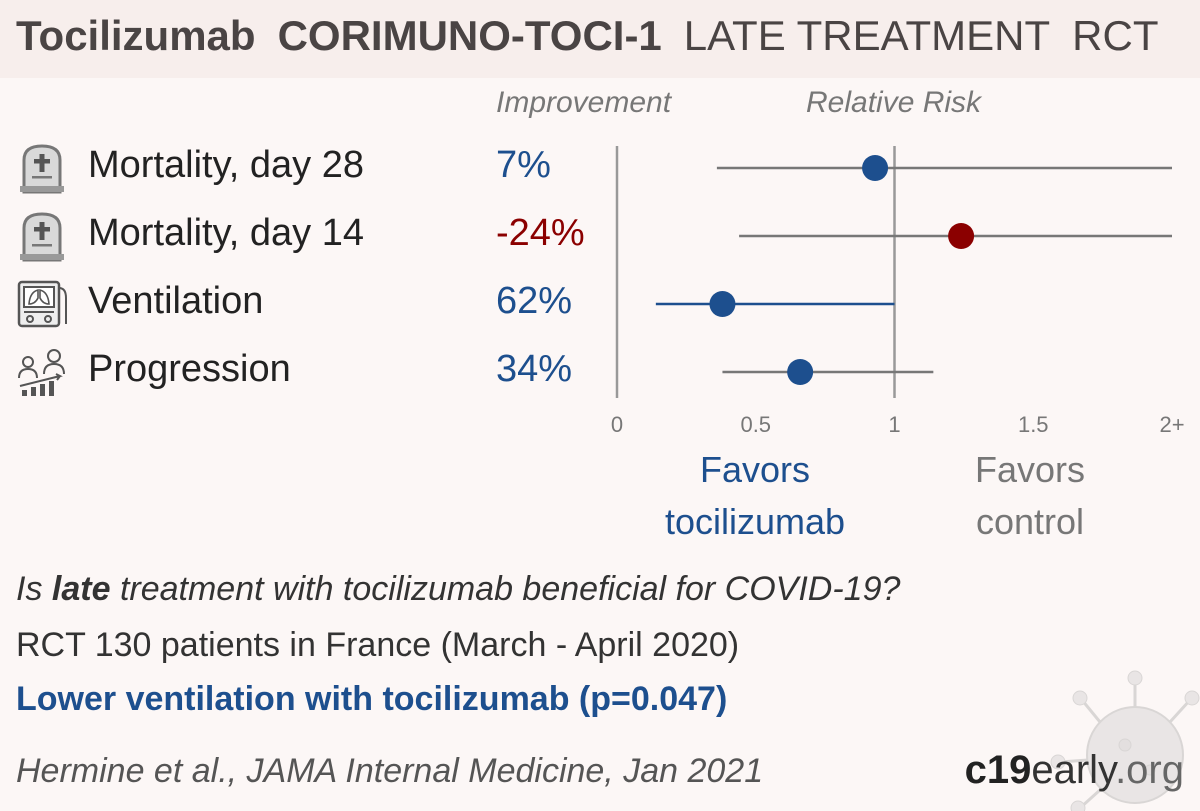 This screenshot has width=1200, height=811. Describe the element at coordinates (617, 424) in the screenshot. I see `x-tick-label: 0` at that location.